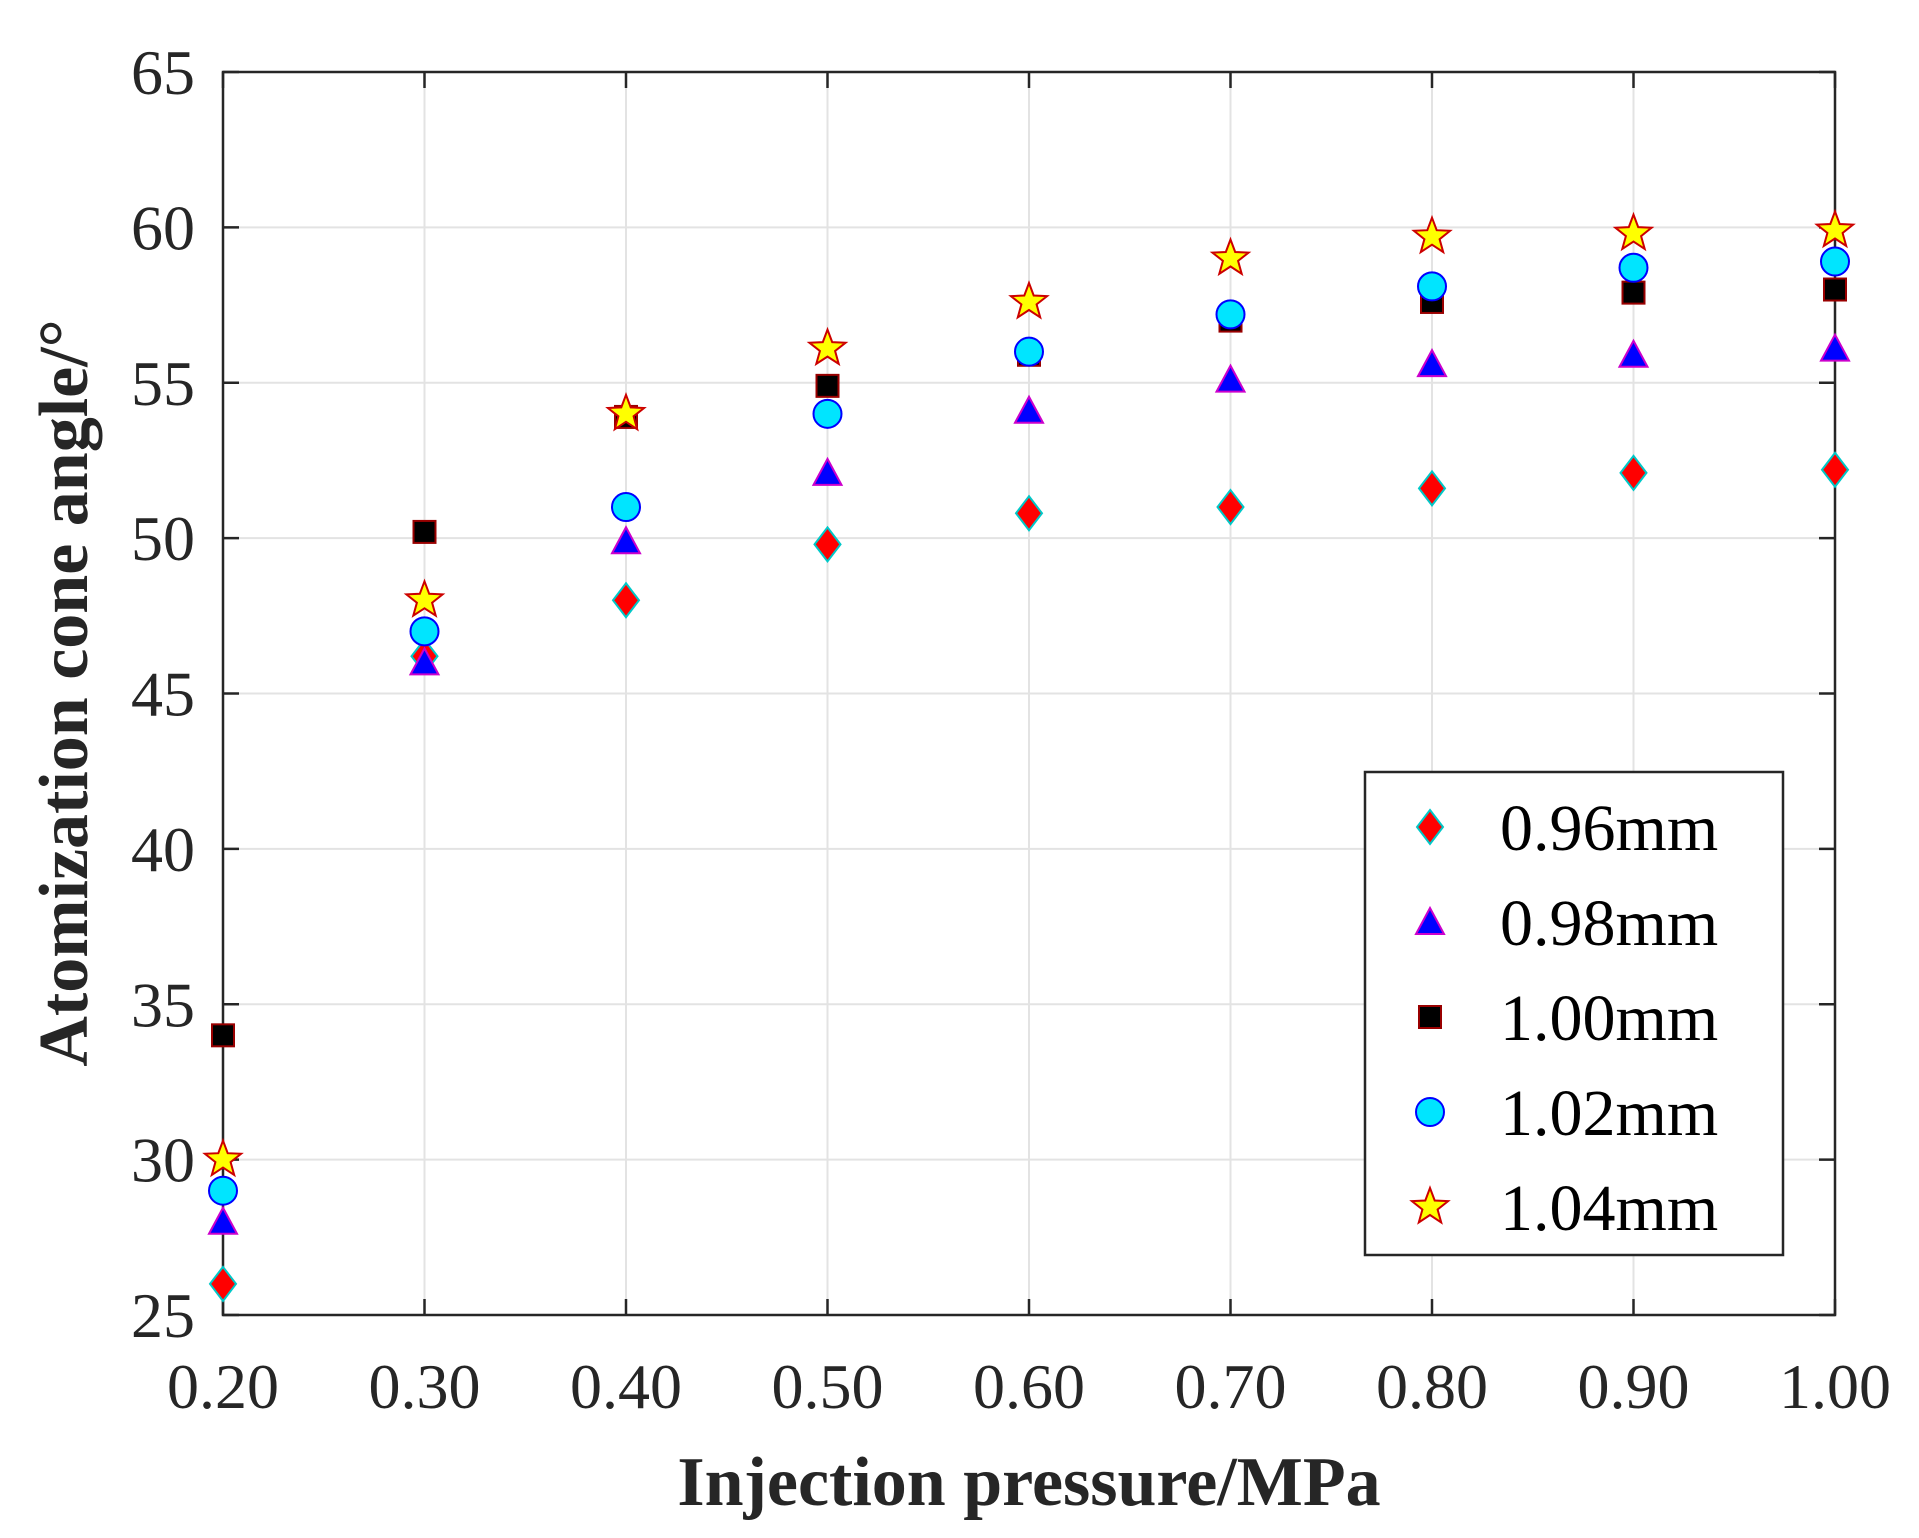 This screenshot has height=1538, width=1919. Describe the element at coordinates (223, 1386) in the screenshot. I see `x-tick-label: 0.20` at that location.